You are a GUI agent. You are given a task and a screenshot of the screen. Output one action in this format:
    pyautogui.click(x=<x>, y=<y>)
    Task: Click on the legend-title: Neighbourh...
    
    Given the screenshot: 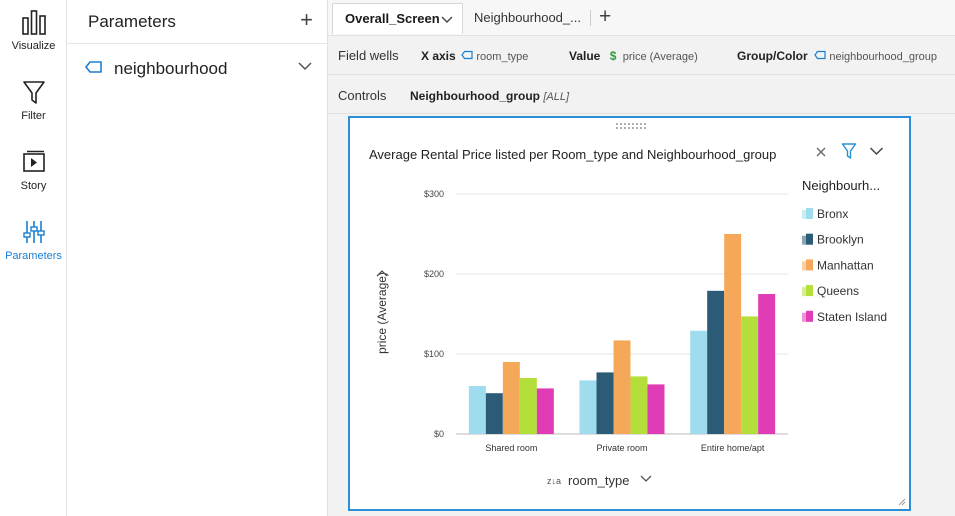 What is the action you would take?
    pyautogui.click(x=841, y=185)
    